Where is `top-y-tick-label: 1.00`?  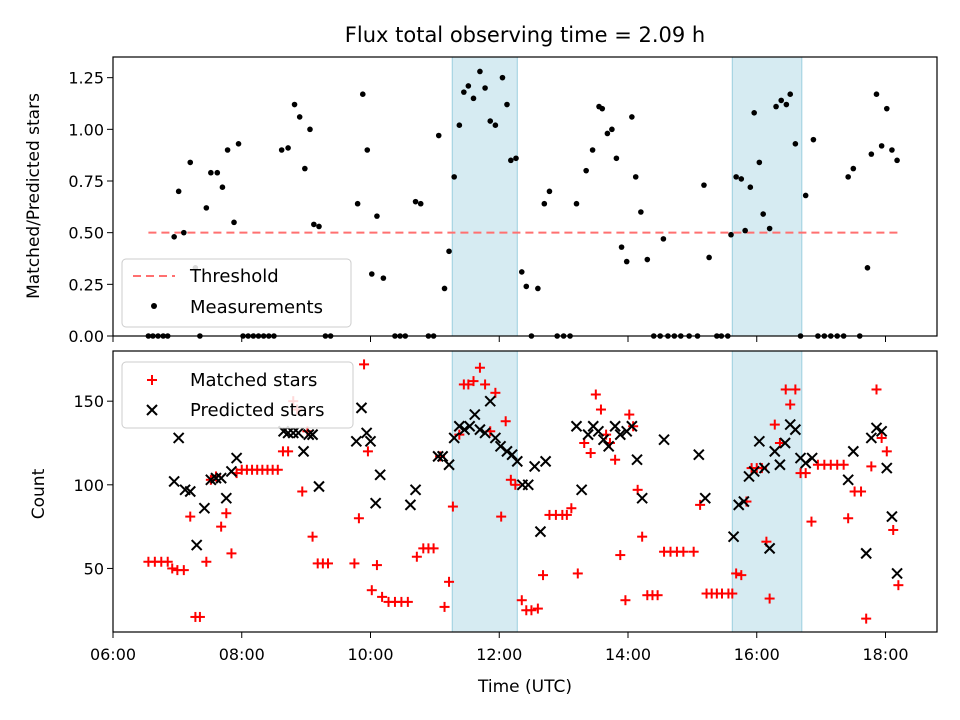 top-y-tick-label: 1.00 is located at coordinates (86, 129).